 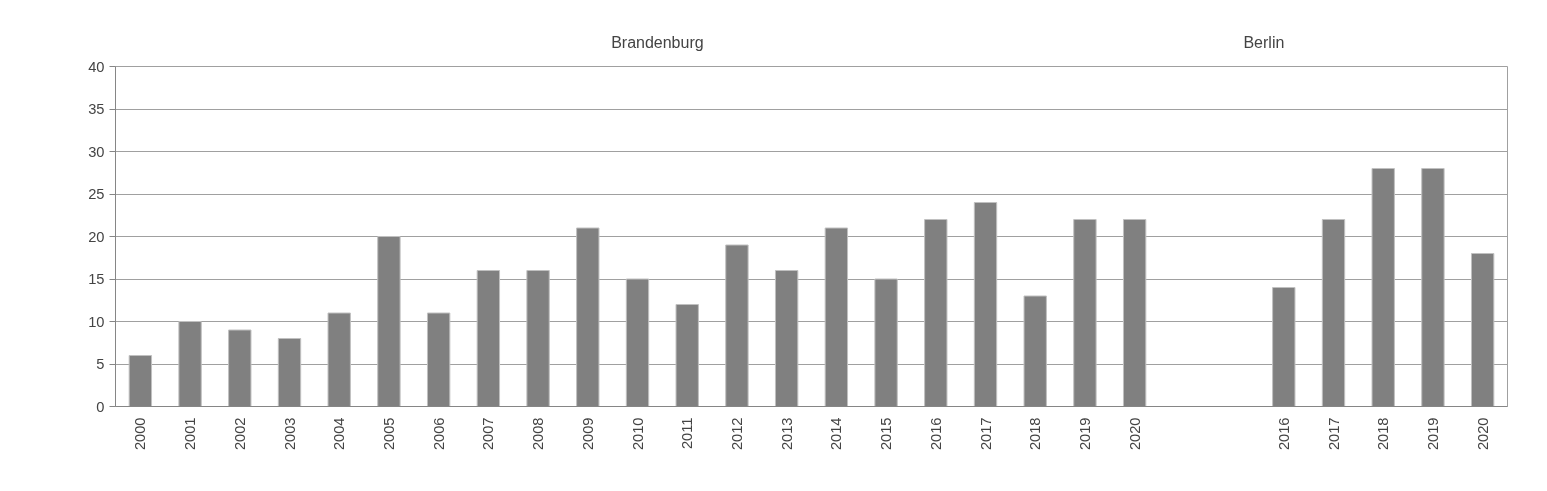 I want to click on x-tick-label: 2005, so click(x=388, y=434).